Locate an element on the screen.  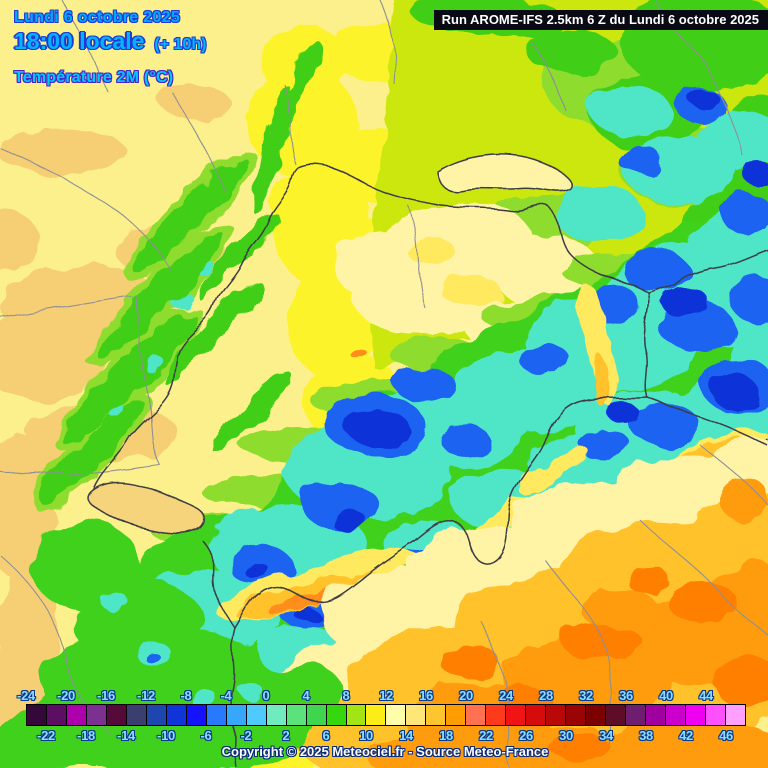
date-label: Lundi 6 octobre 2025 is located at coordinates (97, 17).